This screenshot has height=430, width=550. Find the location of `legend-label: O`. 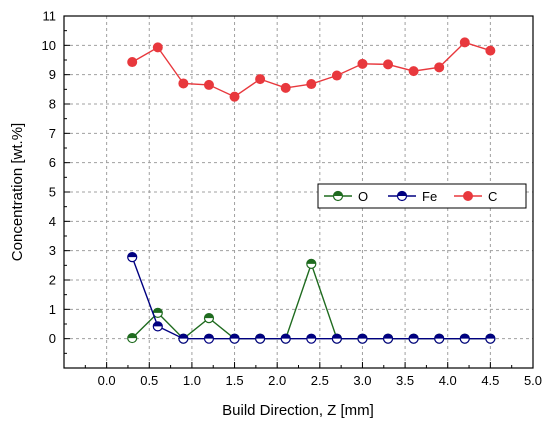

legend-label: O is located at coordinates (363, 196).